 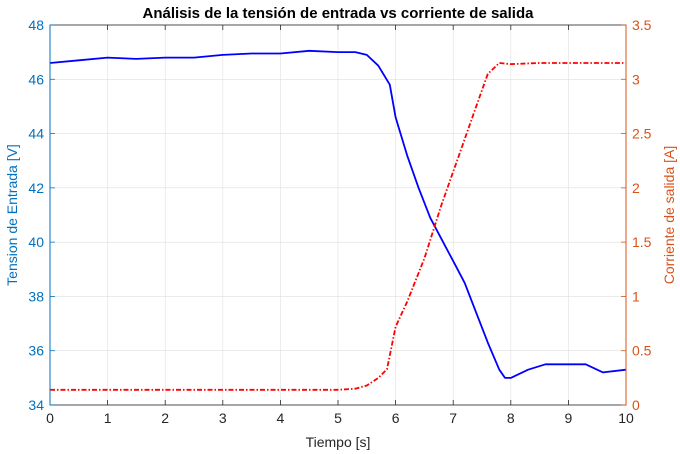 What do you see at coordinates (108, 418) in the screenshot?
I see `x-tick-label: 1` at bounding box center [108, 418].